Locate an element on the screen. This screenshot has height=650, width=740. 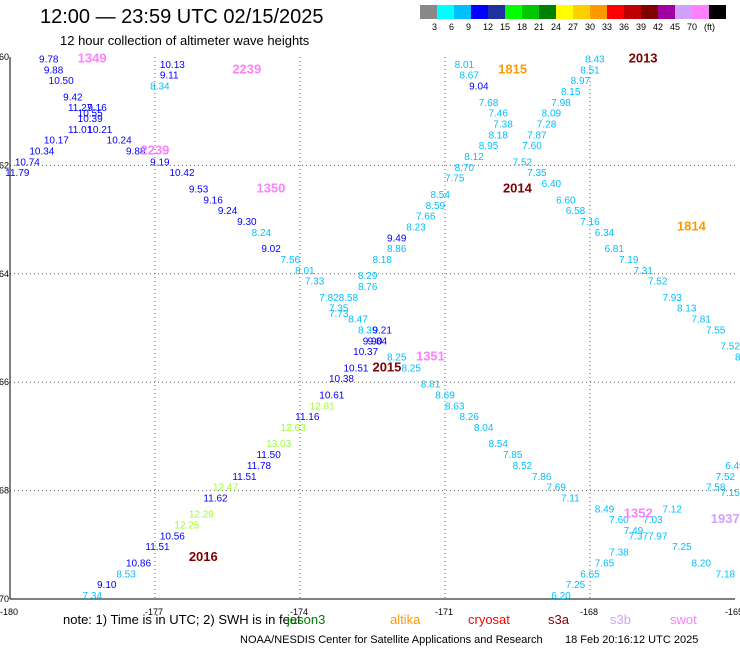
y-tick-label: -62 is located at coordinates (4, 165).